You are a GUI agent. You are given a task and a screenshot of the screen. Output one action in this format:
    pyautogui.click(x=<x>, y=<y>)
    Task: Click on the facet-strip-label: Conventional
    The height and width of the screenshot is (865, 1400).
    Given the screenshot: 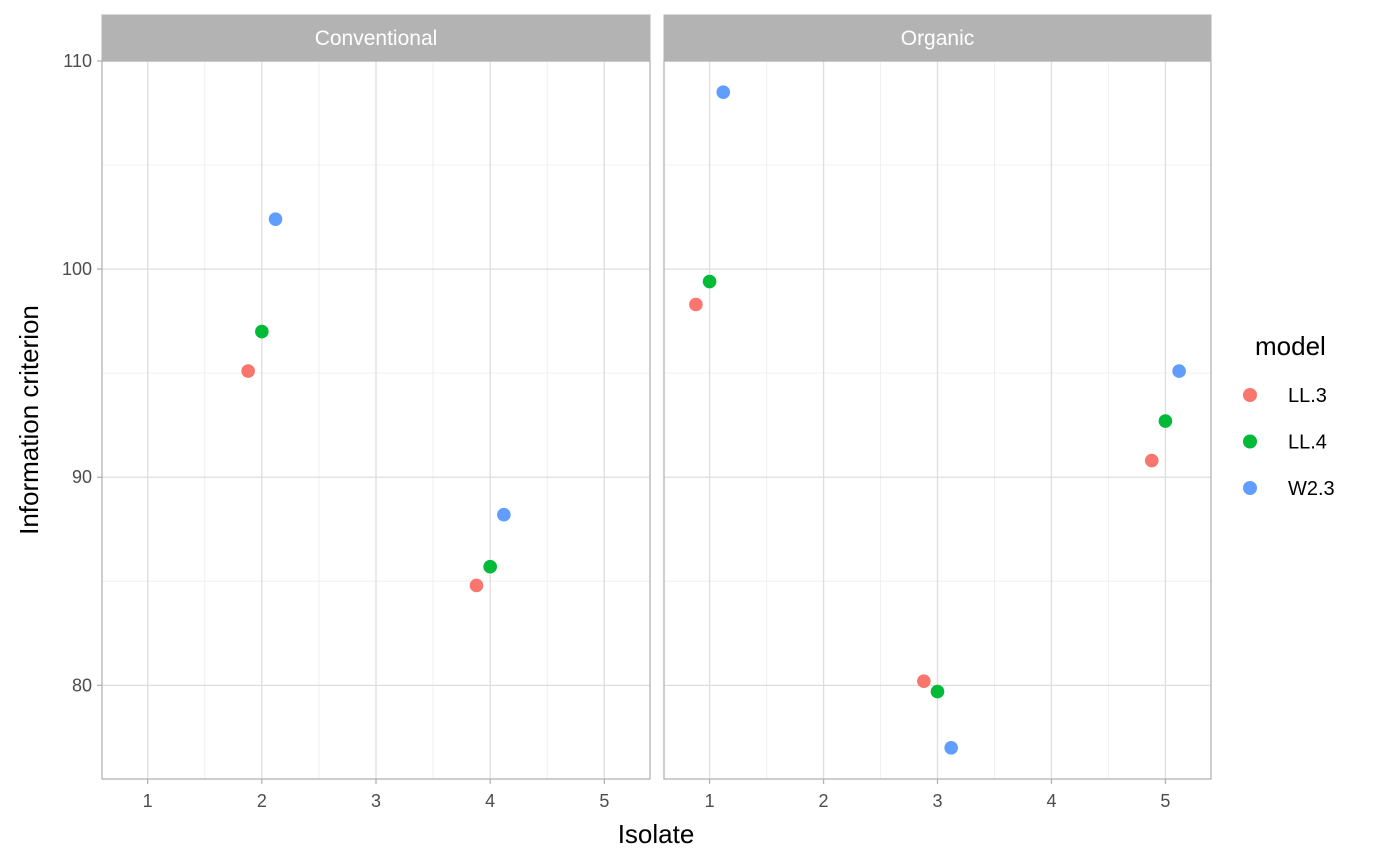 What is the action you would take?
    pyautogui.click(x=376, y=38)
    